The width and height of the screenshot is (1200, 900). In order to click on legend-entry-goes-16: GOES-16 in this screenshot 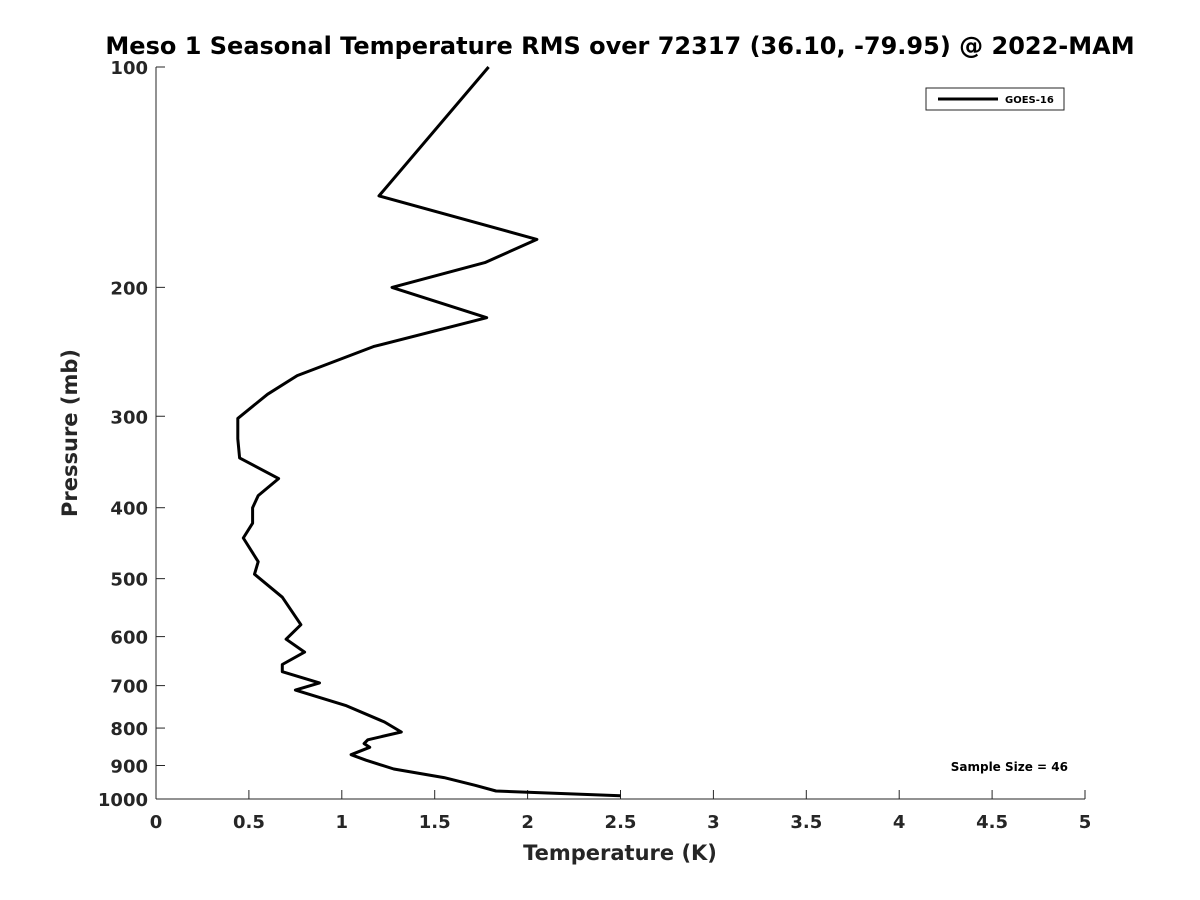, I will do `click(1029, 100)`.